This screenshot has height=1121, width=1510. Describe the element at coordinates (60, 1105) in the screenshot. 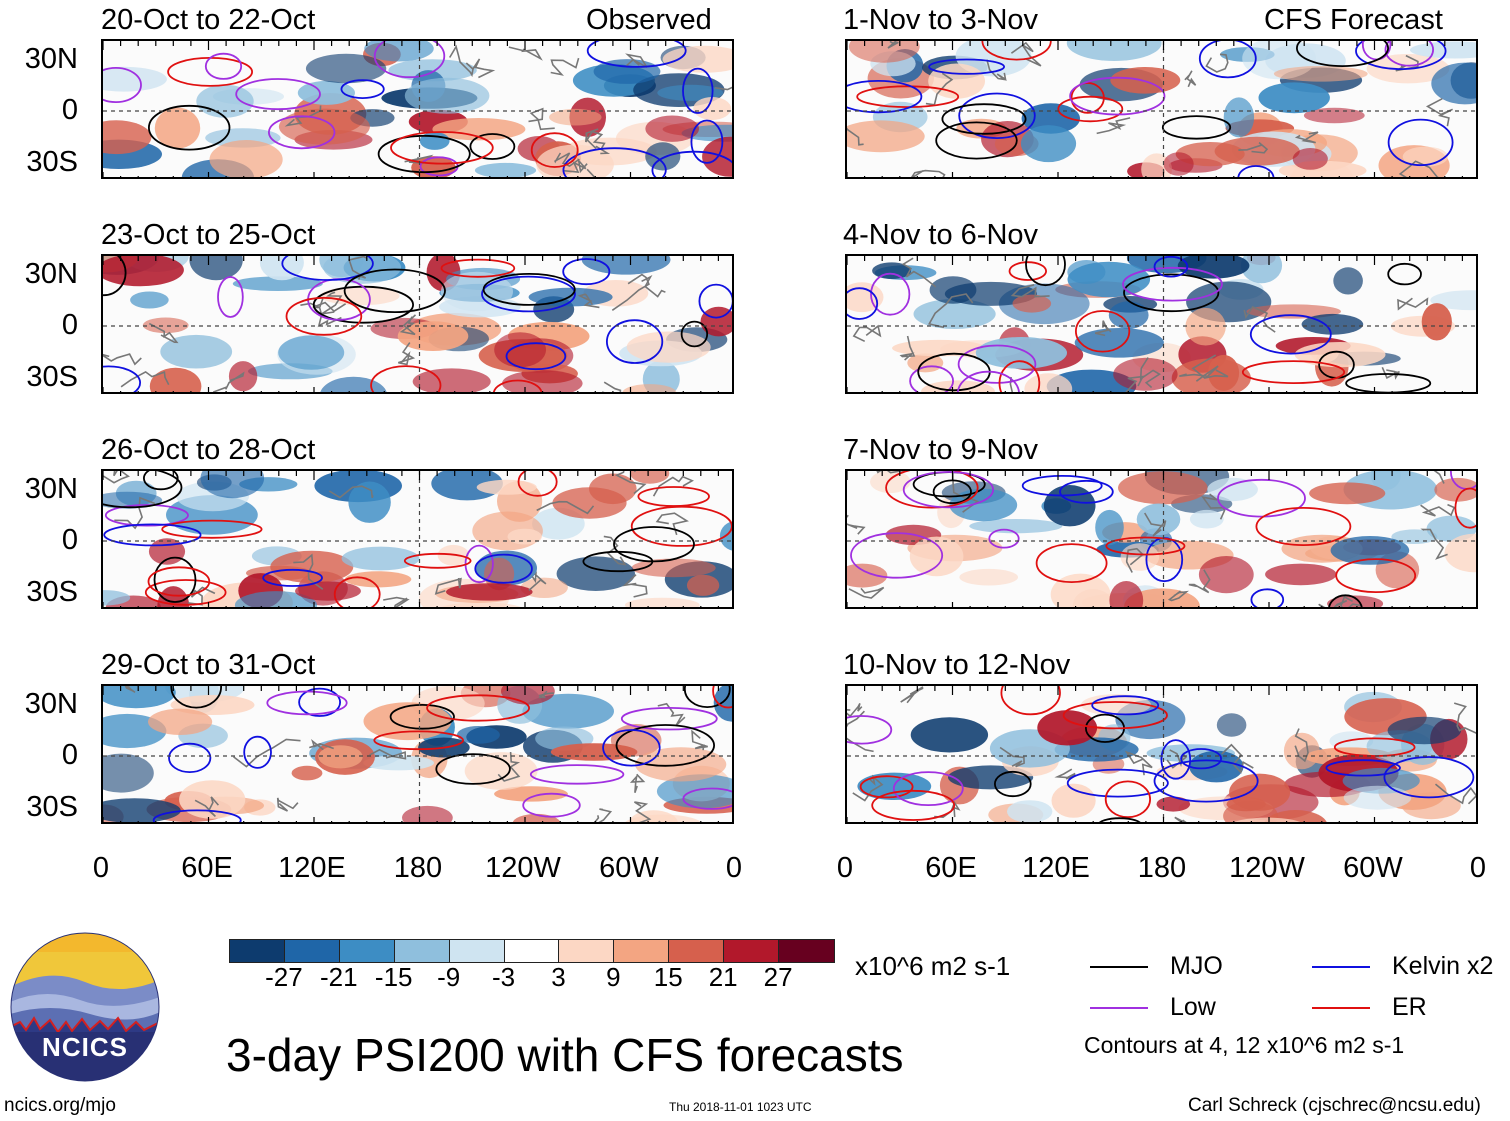

I see `footer-website: ncics.org/mjo` at that location.